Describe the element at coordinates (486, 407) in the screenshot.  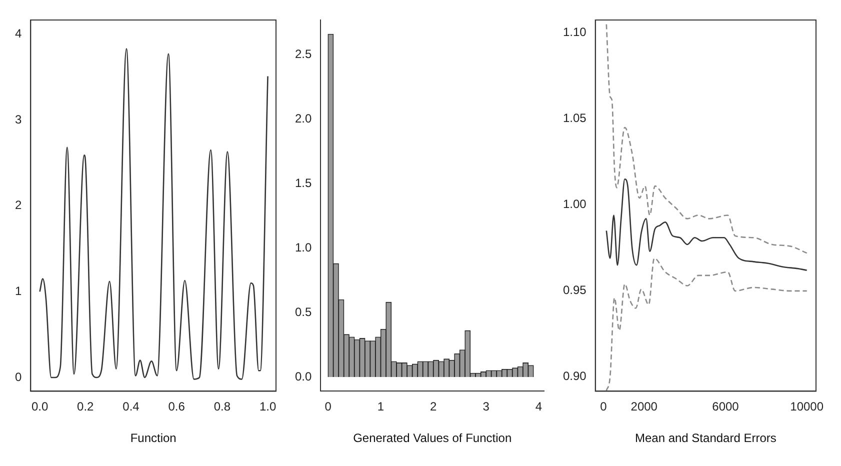
I see `x-tick-label: 3` at that location.